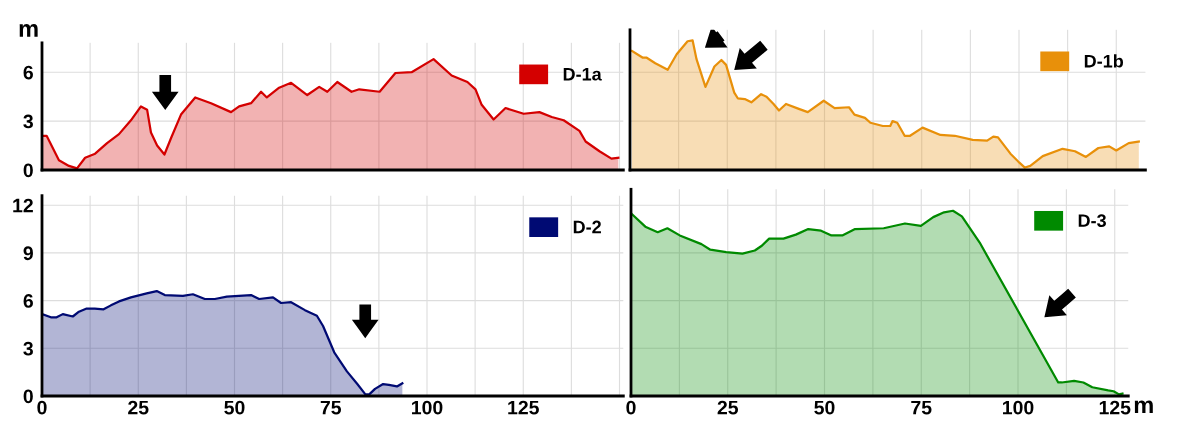 This screenshot has height=427, width=1177. What do you see at coordinates (28, 253) in the screenshot?
I see `y-tick-label: 9` at bounding box center [28, 253].